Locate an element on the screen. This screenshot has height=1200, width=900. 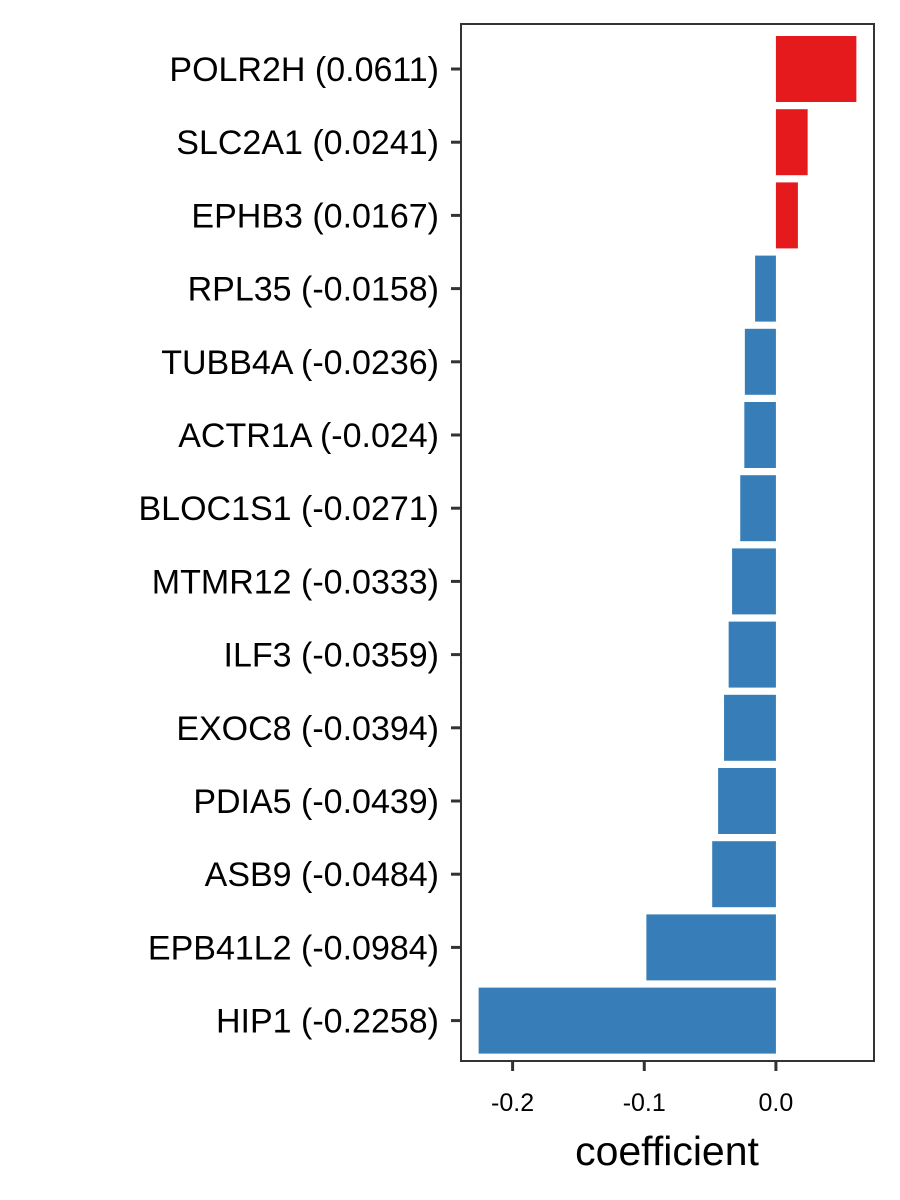
y-tick-label: EXOC8 (-0.0394) is located at coordinates (307, 729).